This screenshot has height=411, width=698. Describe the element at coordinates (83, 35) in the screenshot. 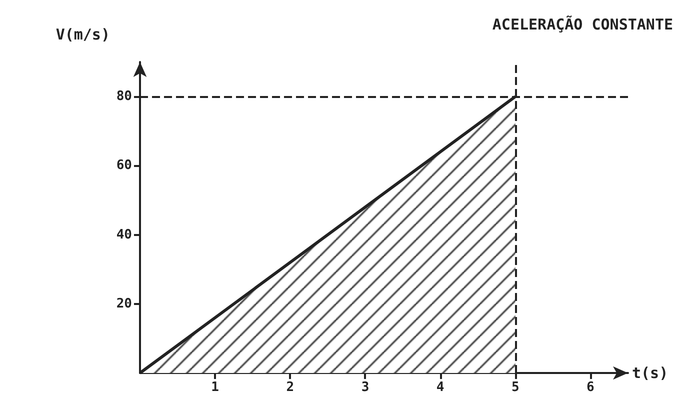

I see `y-axis-title: V(m/s)` at that location.